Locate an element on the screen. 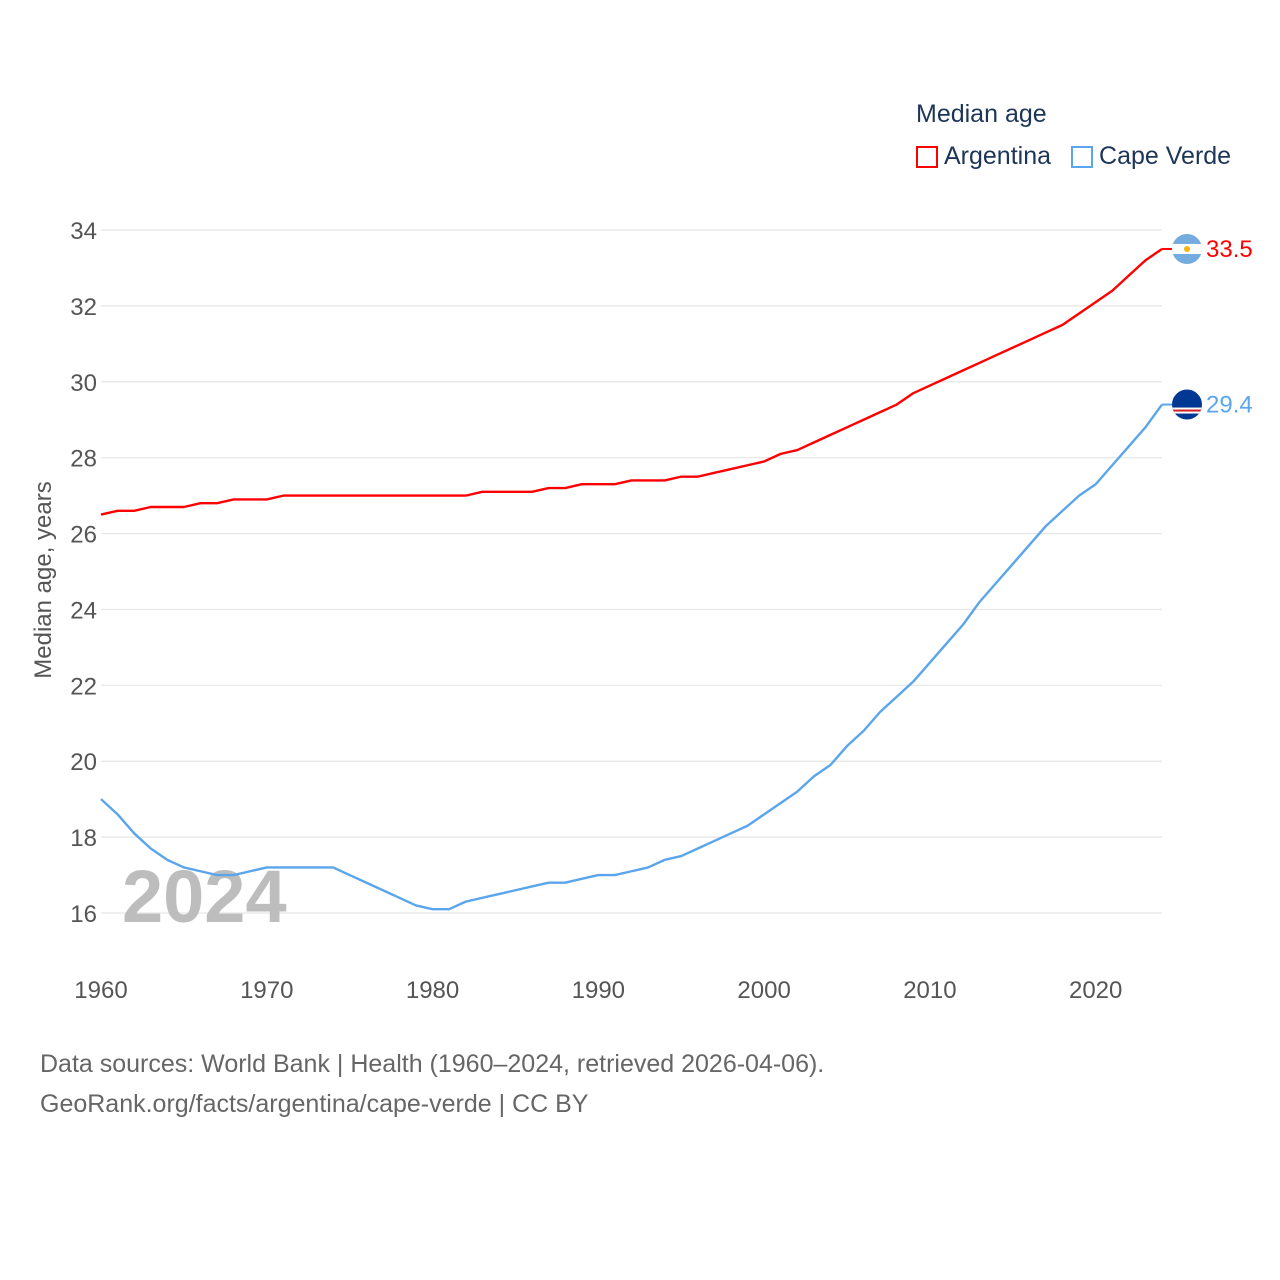 The height and width of the screenshot is (1280, 1280). y-tick-label: 26 is located at coordinates (83, 535).